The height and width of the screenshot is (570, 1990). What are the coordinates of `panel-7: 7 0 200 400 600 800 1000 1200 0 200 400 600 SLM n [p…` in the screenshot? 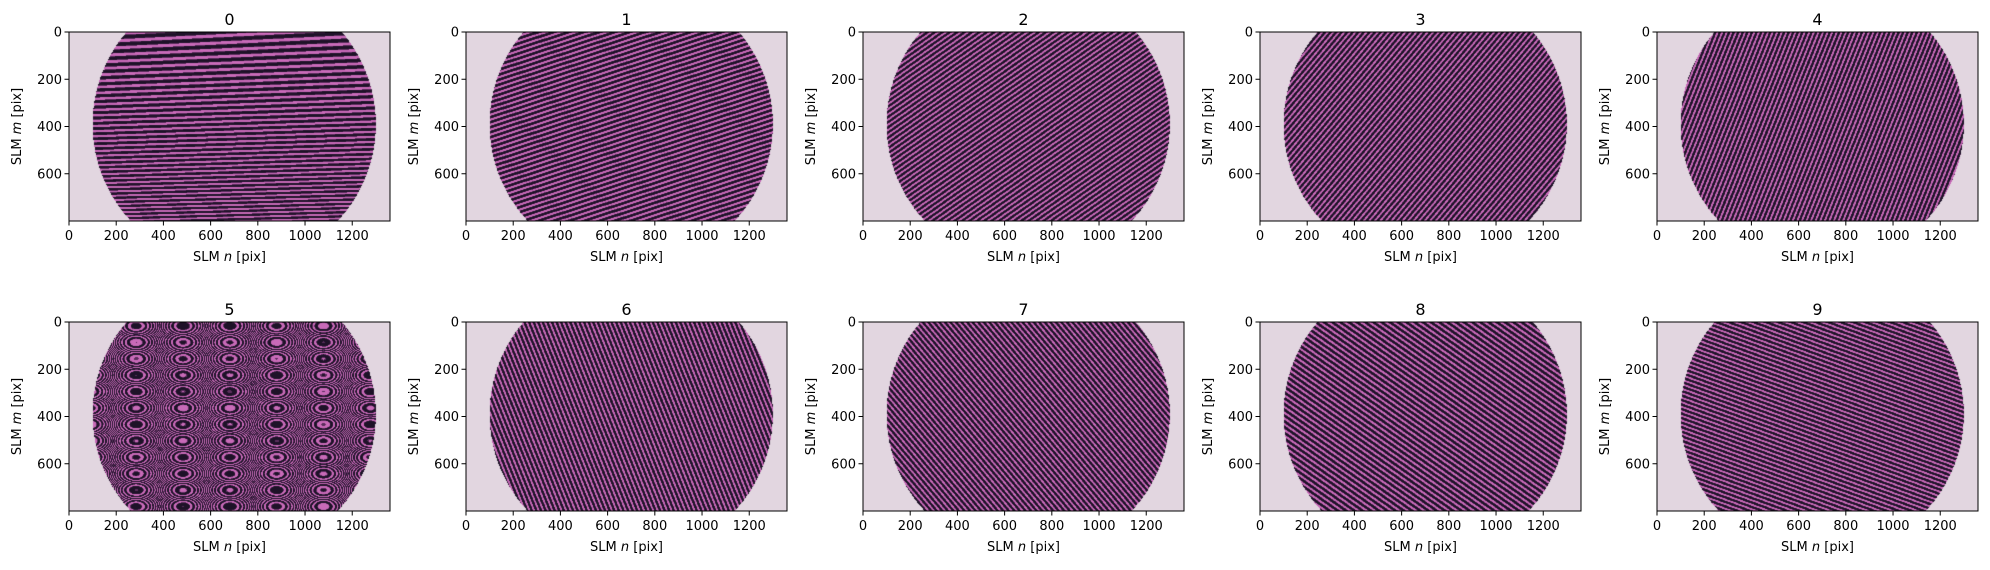 It's located at (994, 427).